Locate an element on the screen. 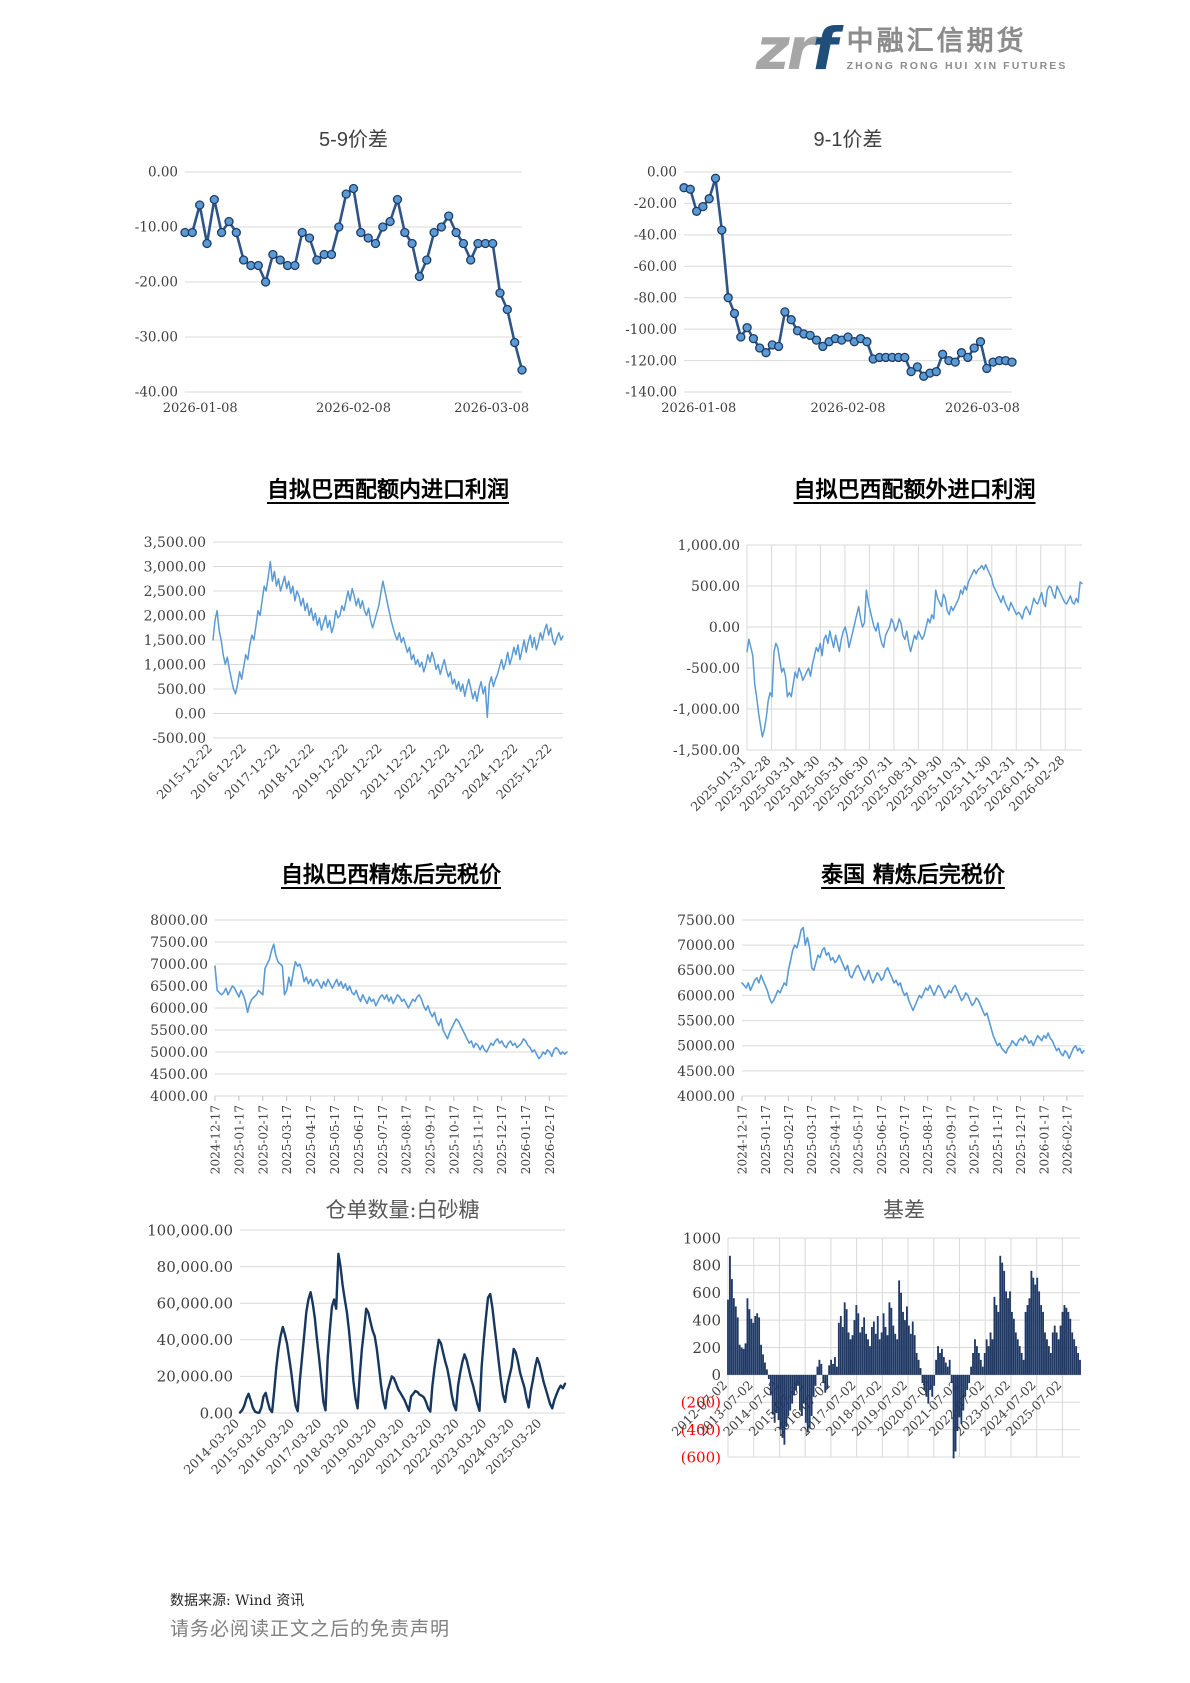  chart-title: 自拟巴西配额外进口利润 is located at coordinates (914, 490).